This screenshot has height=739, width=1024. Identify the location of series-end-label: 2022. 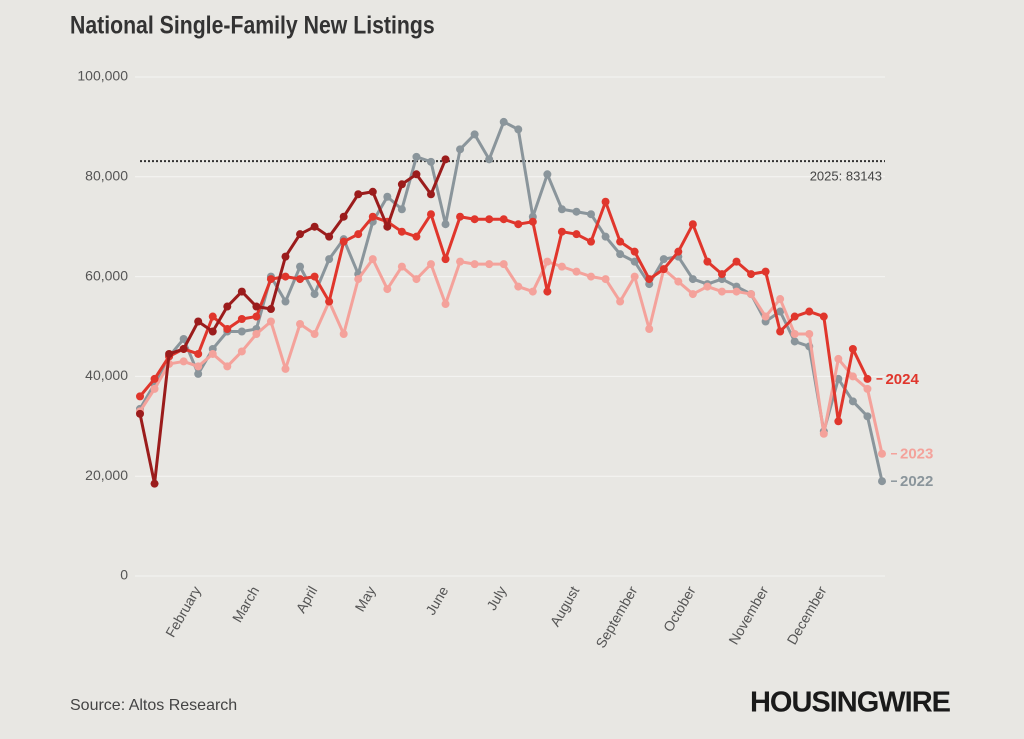
(916, 481).